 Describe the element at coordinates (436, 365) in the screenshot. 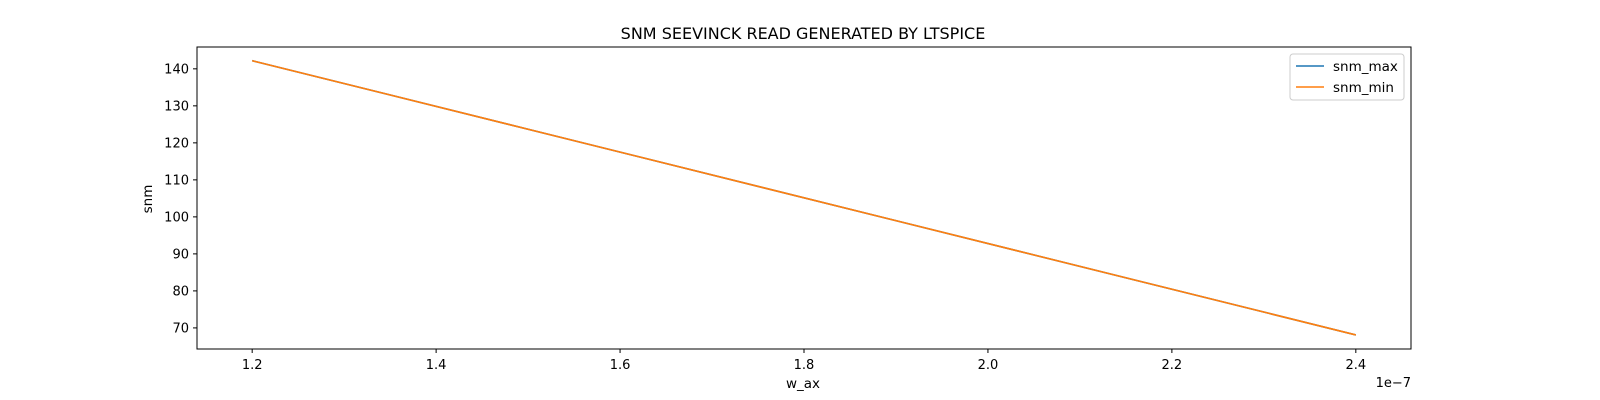

I see `x-tick-label: 1.4` at that location.